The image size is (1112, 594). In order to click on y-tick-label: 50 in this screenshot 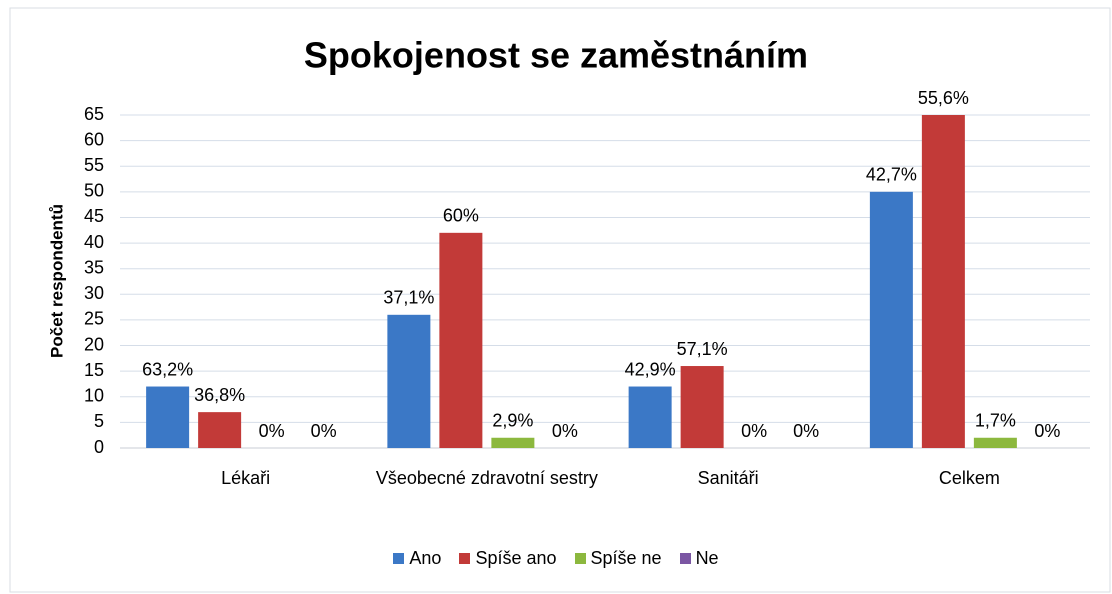, I will do `click(94, 191)`.